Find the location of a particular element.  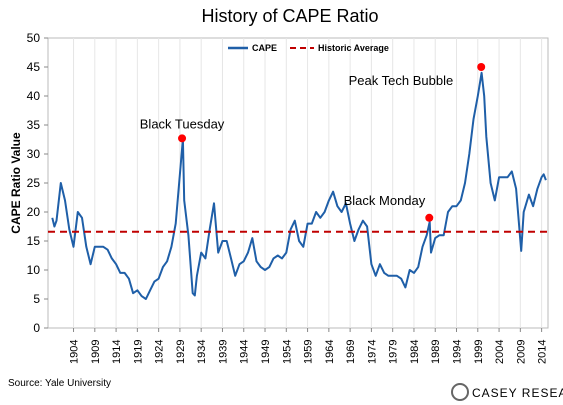

annotation-label: Peak Tech Bubble is located at coordinates (401, 80).